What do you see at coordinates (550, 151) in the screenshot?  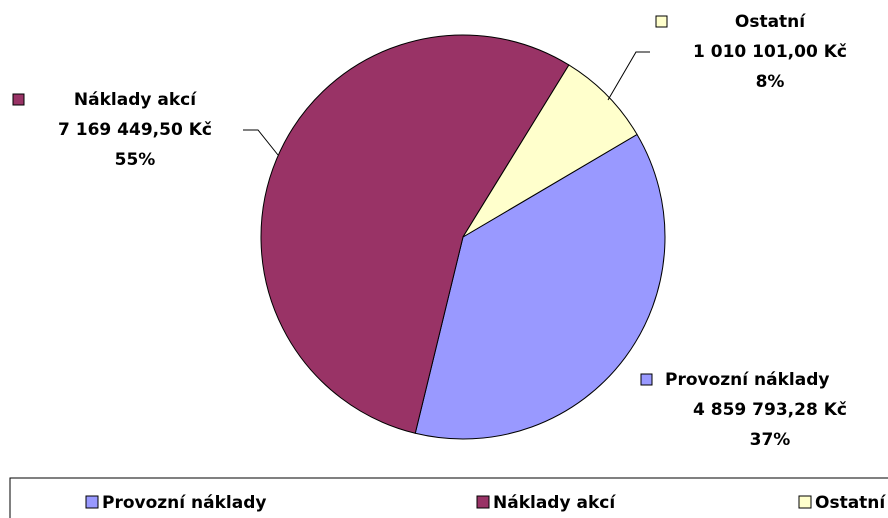 I see `pie-slice` at bounding box center [550, 151].